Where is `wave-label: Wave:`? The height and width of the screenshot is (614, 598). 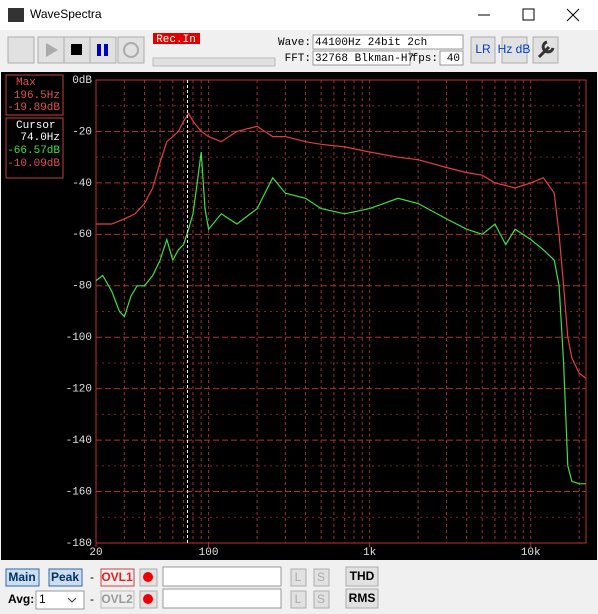
wave-label: Wave: is located at coordinates (294, 43).